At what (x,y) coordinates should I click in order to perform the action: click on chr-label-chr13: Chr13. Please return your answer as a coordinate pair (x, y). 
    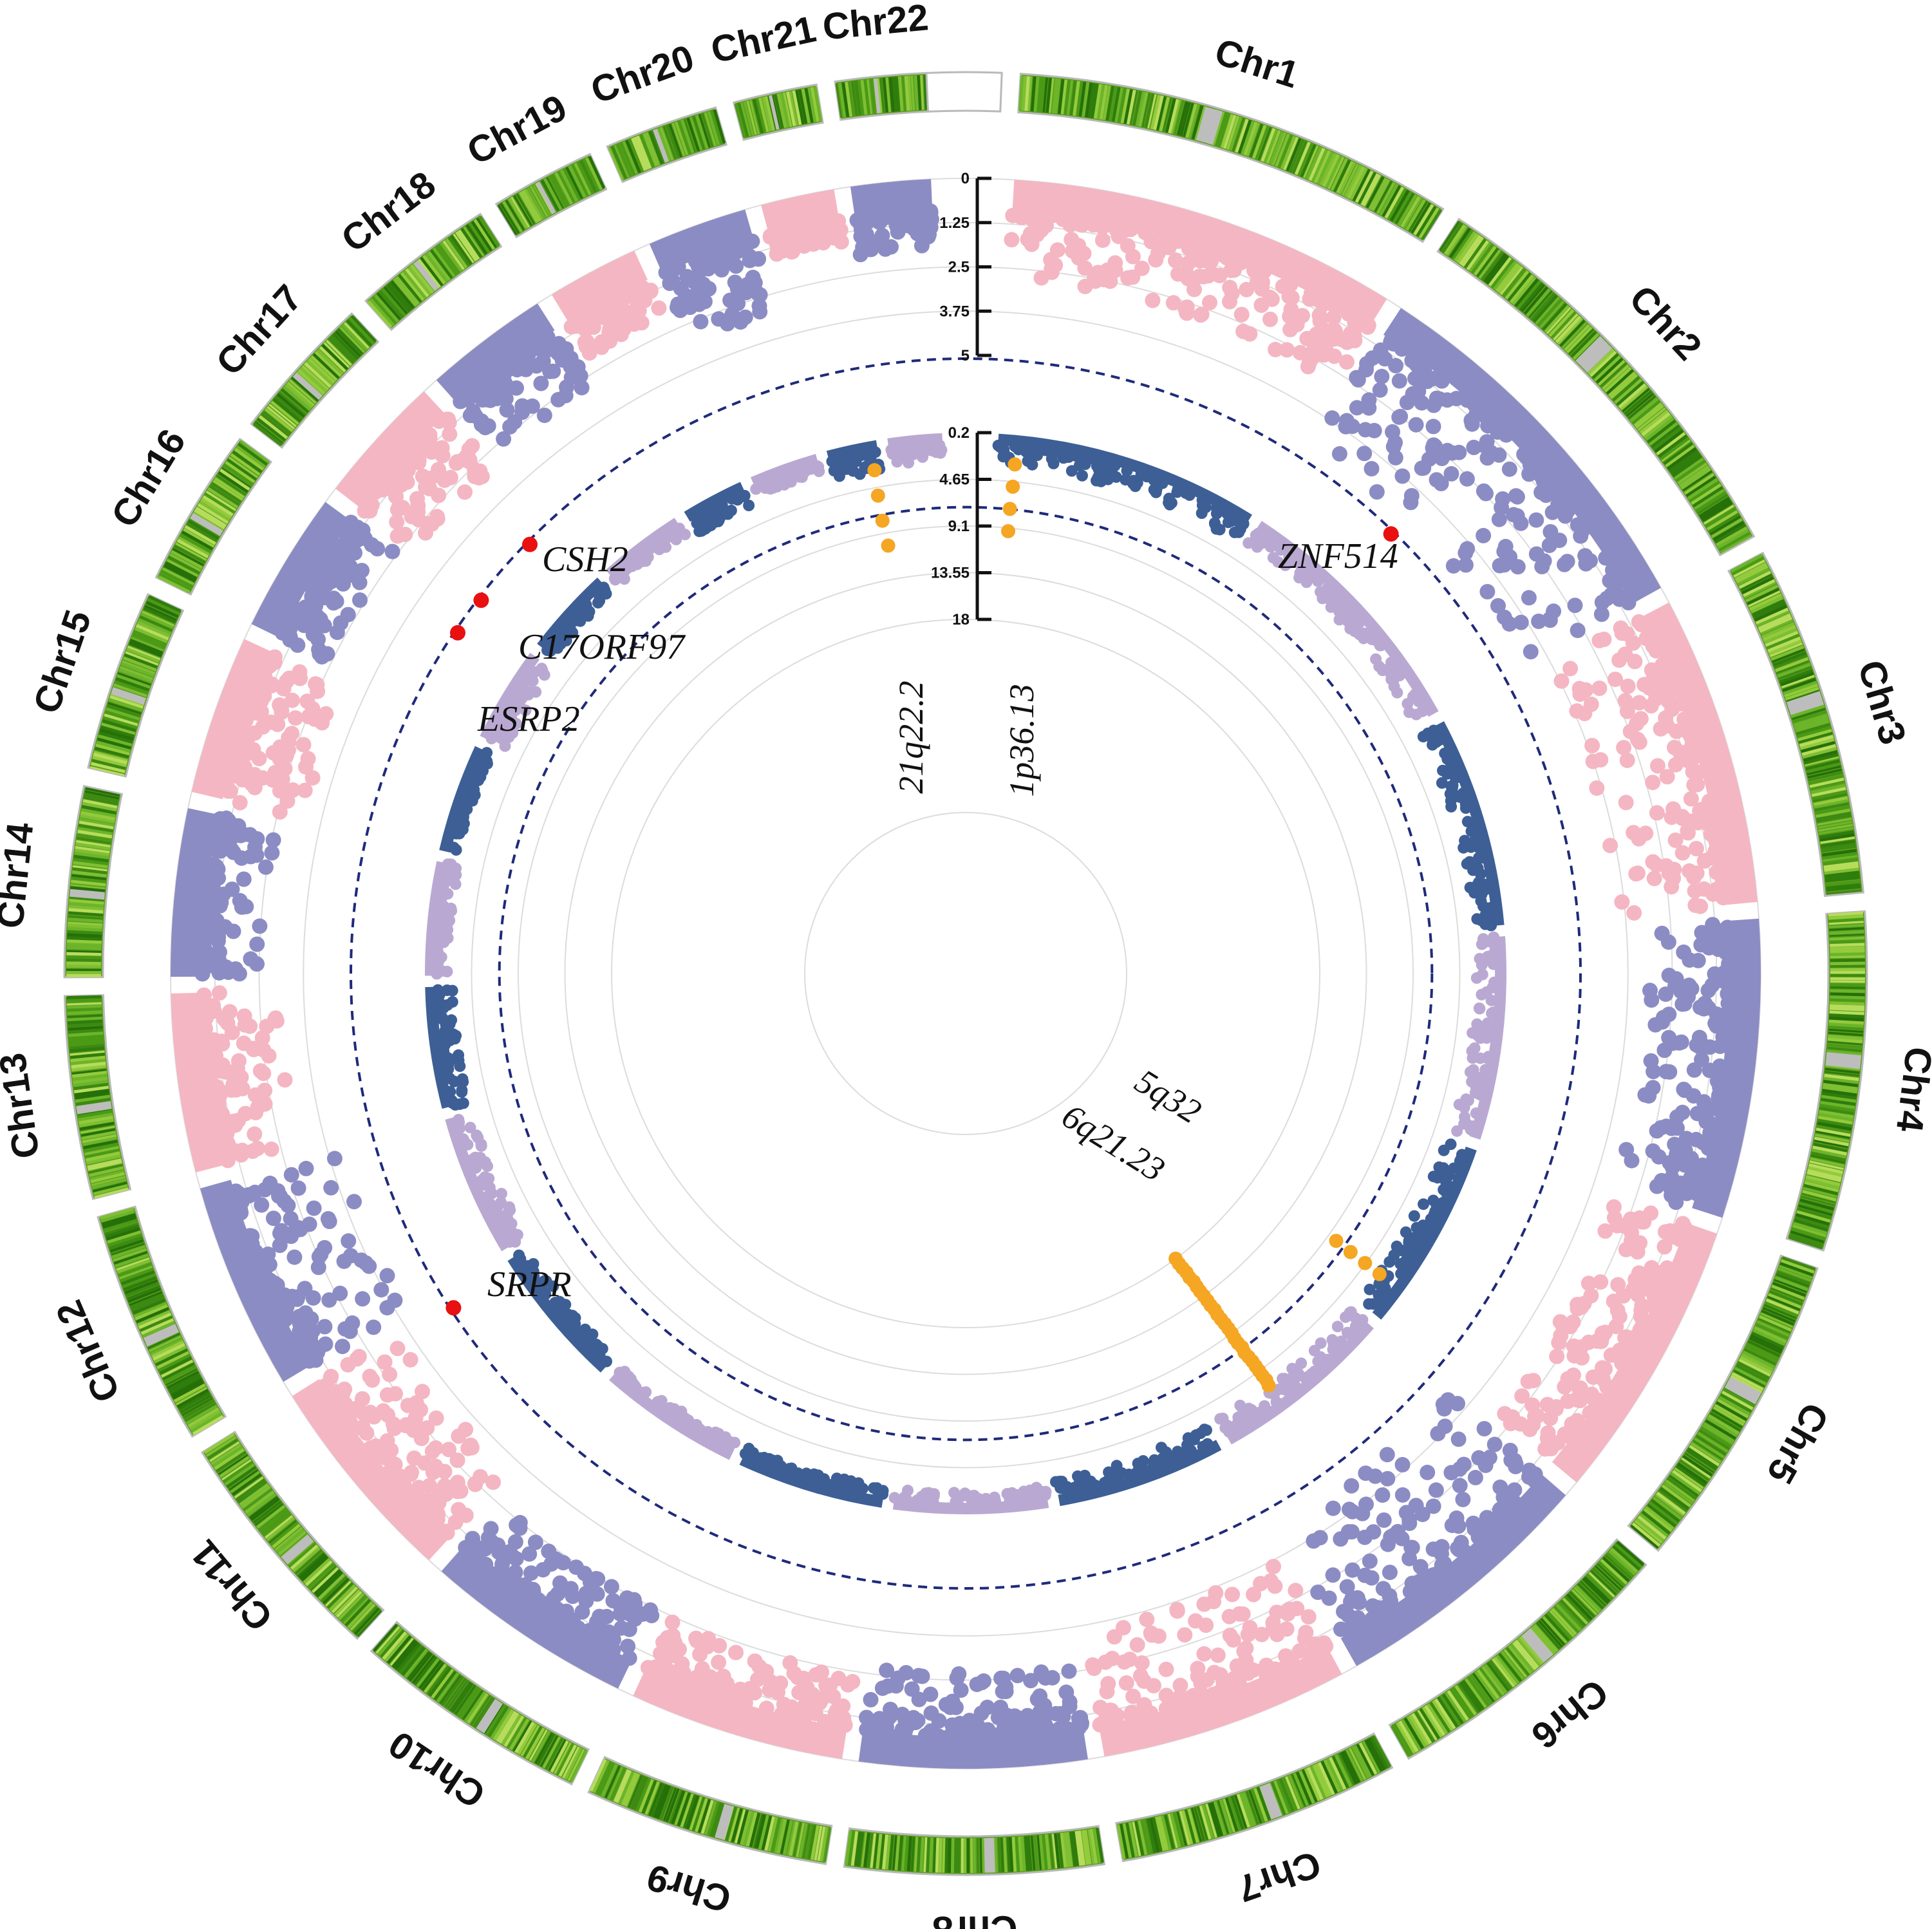
    Looking at the image, I should click on (24, 1106).